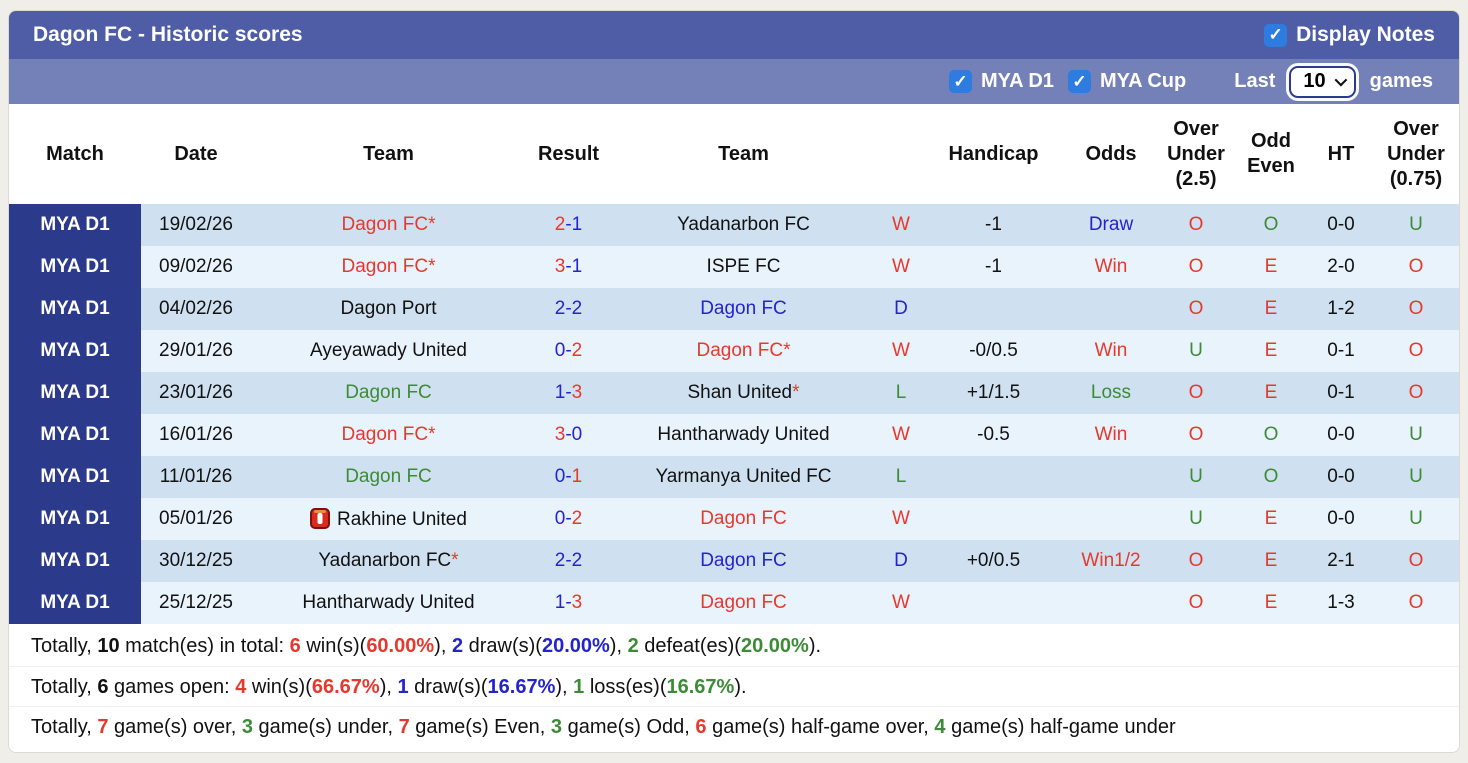  I want to click on home-team-name: Rakhine United, so click(402, 519).